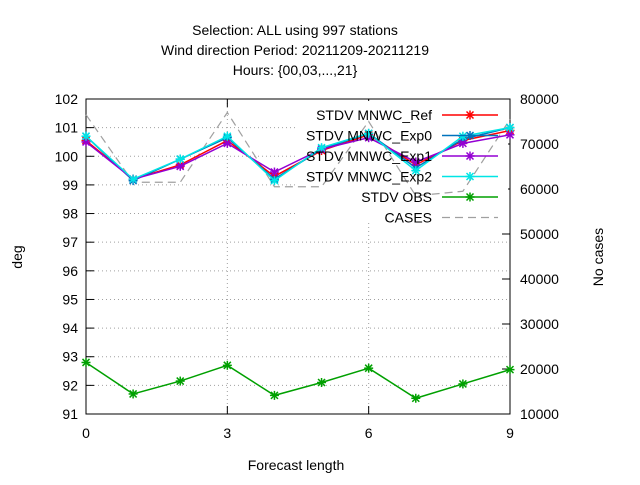 The height and width of the screenshot is (485, 640). What do you see at coordinates (70, 357) in the screenshot?
I see `y-tick-label-93: 93` at bounding box center [70, 357].